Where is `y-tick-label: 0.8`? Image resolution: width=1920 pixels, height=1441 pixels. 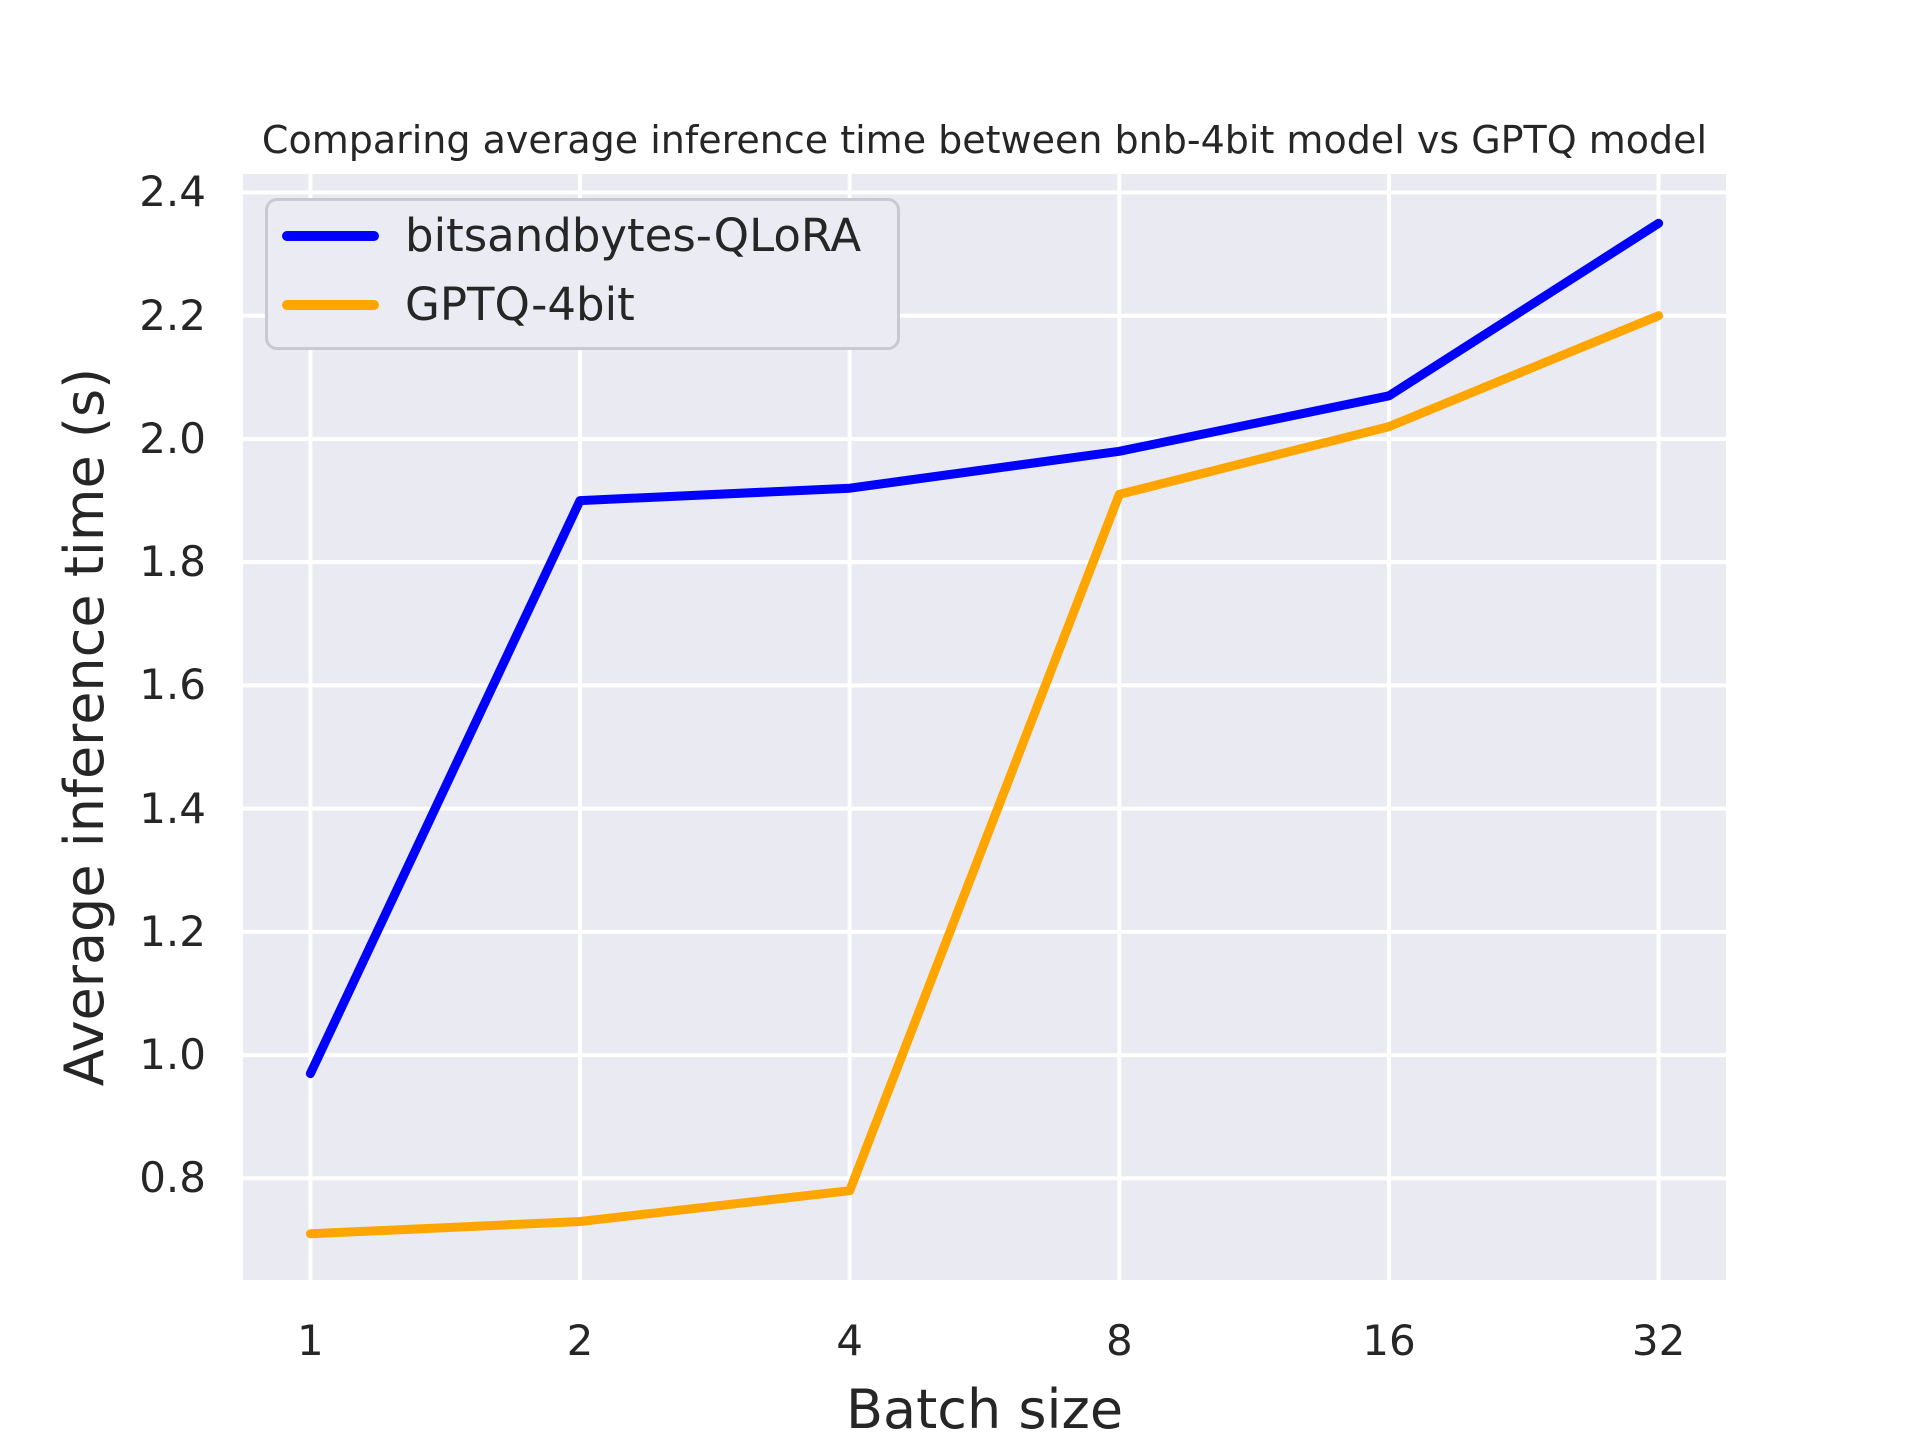 y-tick-label: 0.8 is located at coordinates (172, 1178).